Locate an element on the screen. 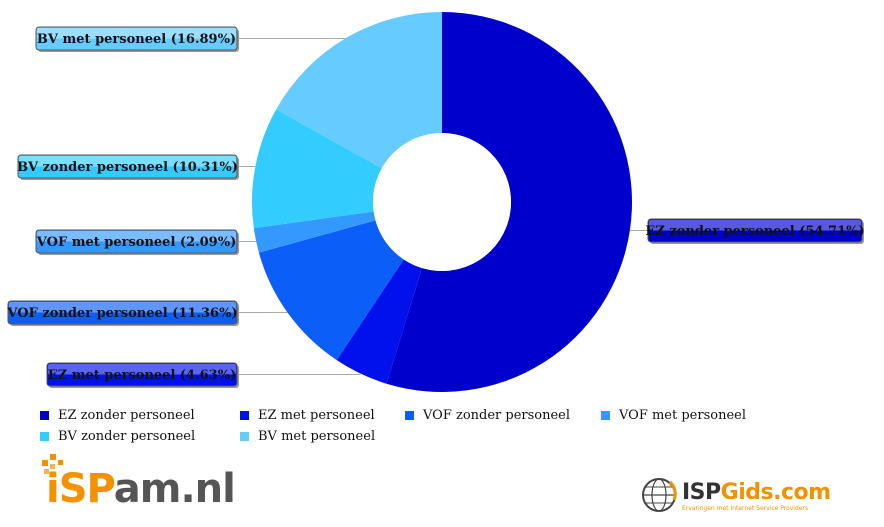  legend-item-ez-met-personeel: EZ met personeel is located at coordinates (322, 415).